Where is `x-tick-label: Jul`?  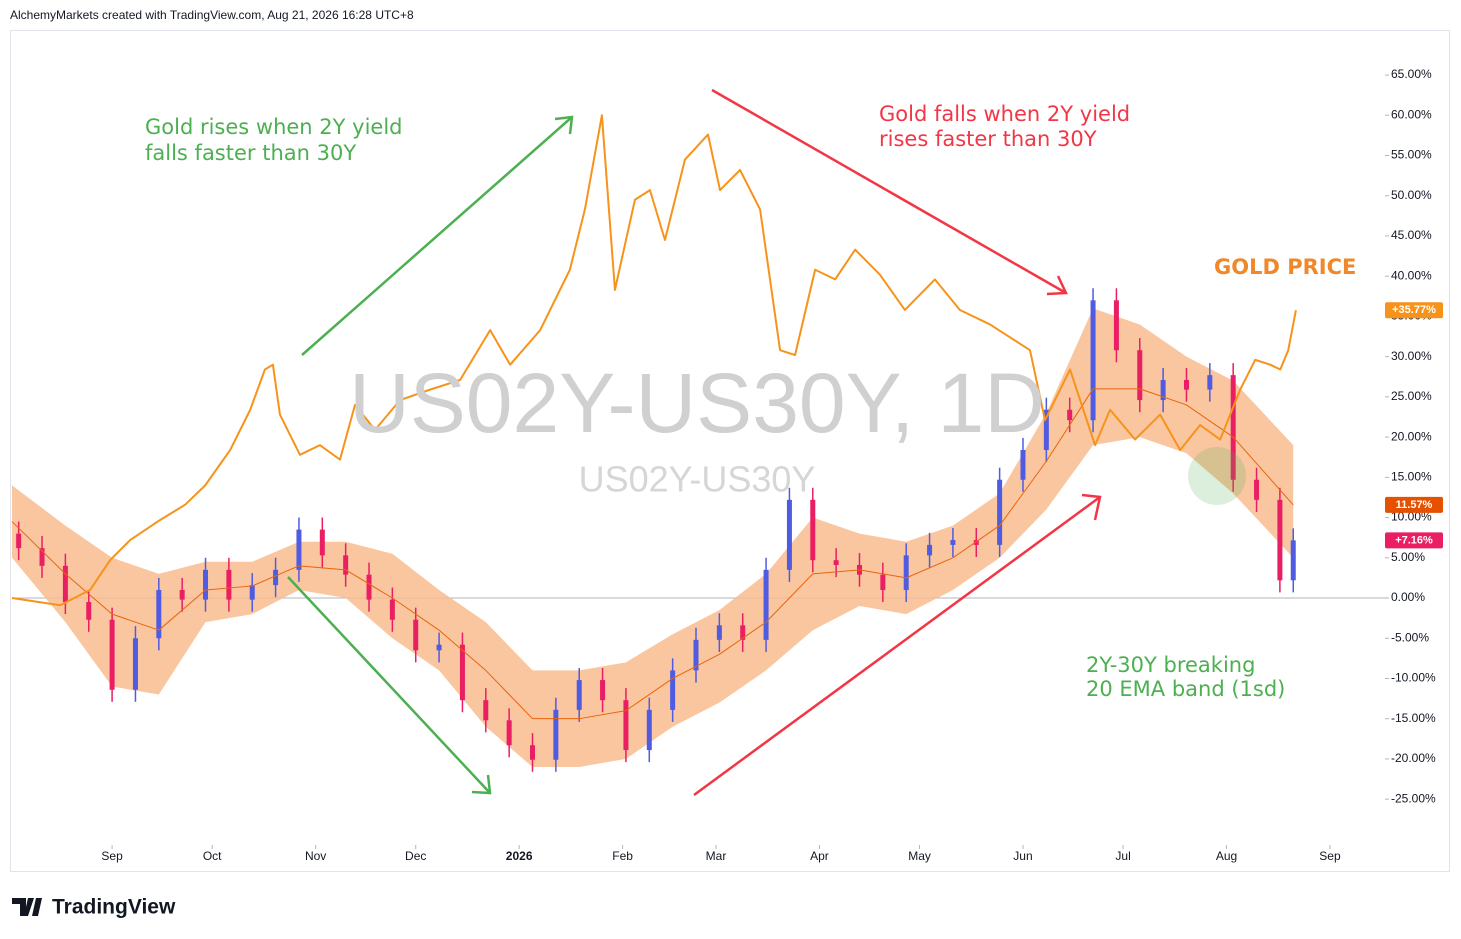 x-tick-label: Jul is located at coordinates (1122, 856).